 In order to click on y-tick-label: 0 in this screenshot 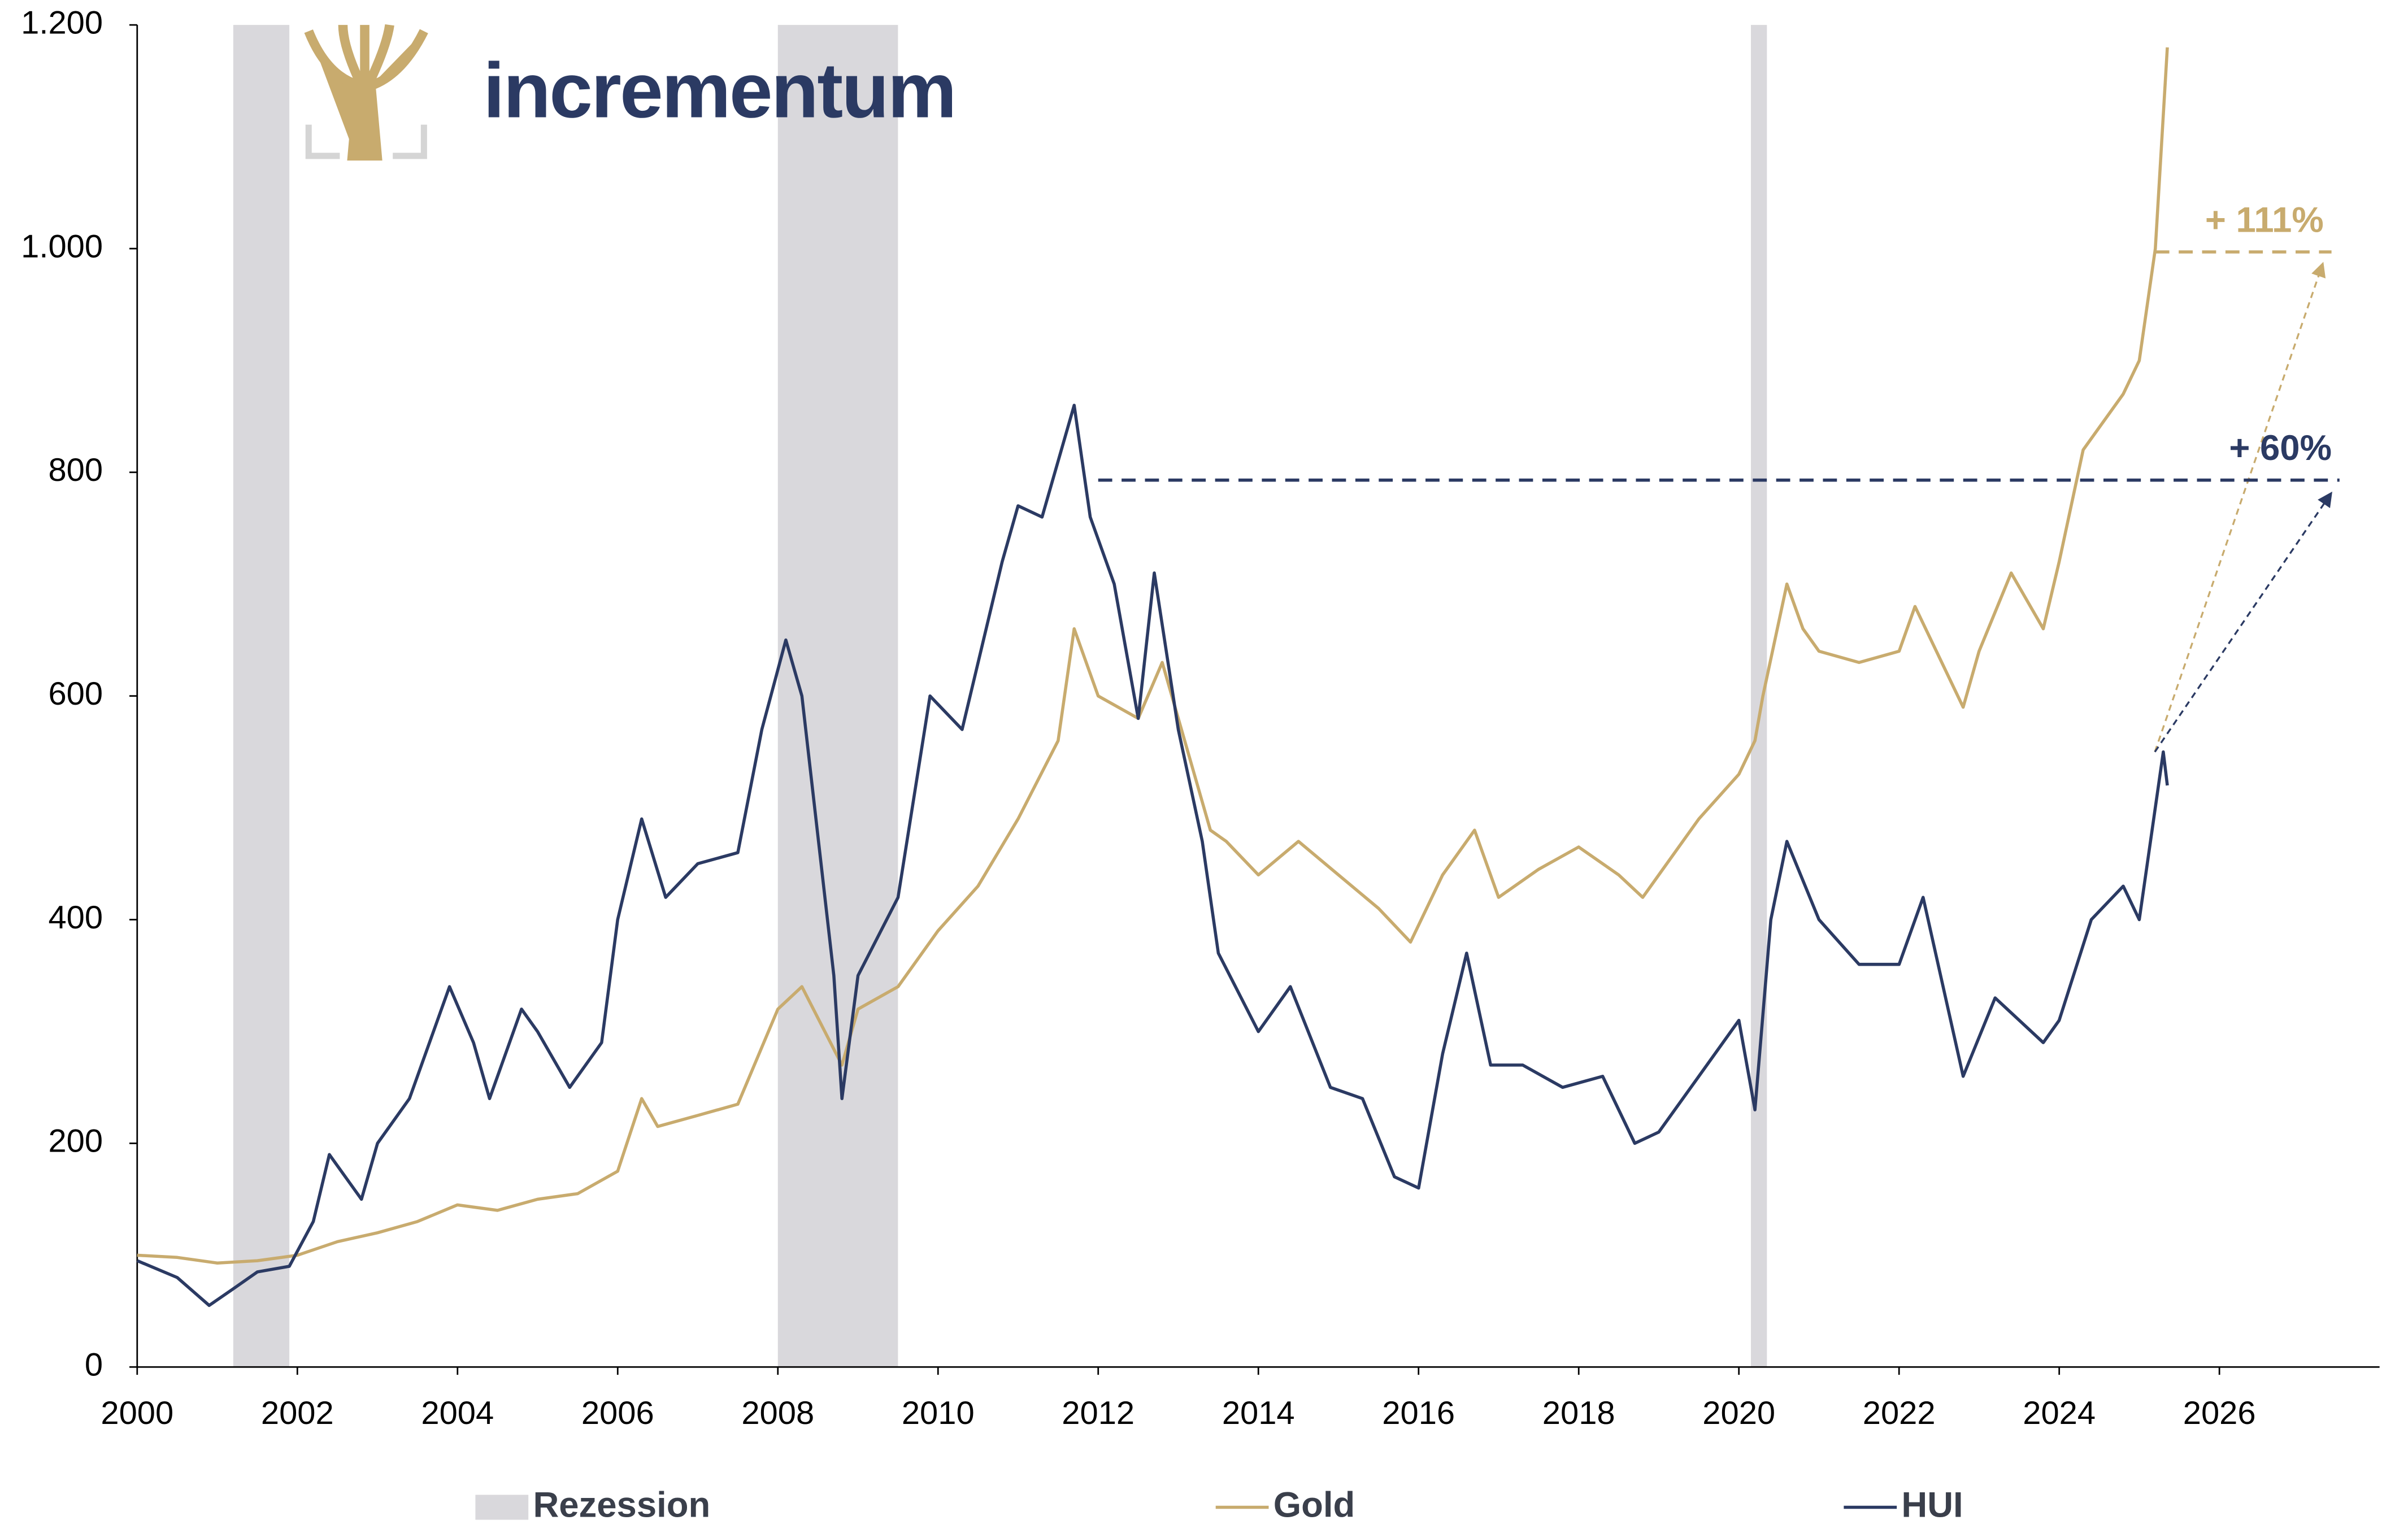, I will do `click(94, 1365)`.